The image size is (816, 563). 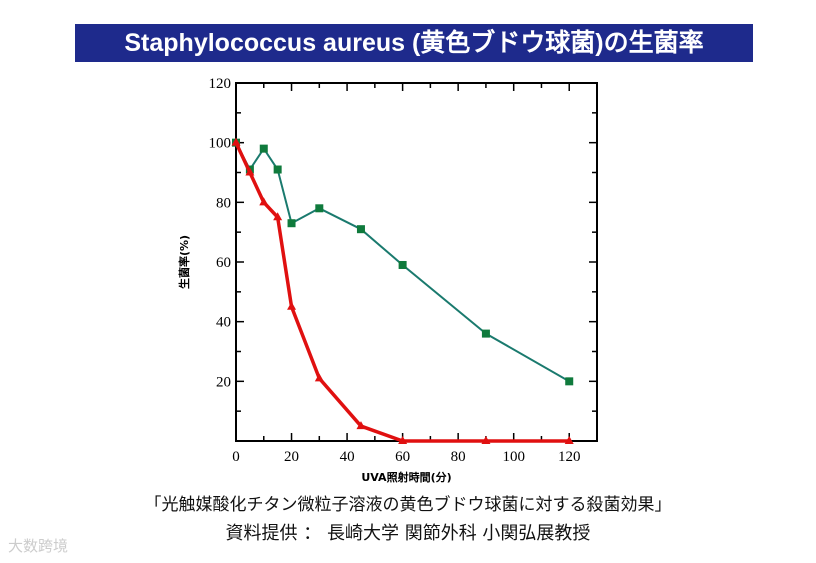 I want to click on y-tick-label: 40, so click(x=223, y=323).